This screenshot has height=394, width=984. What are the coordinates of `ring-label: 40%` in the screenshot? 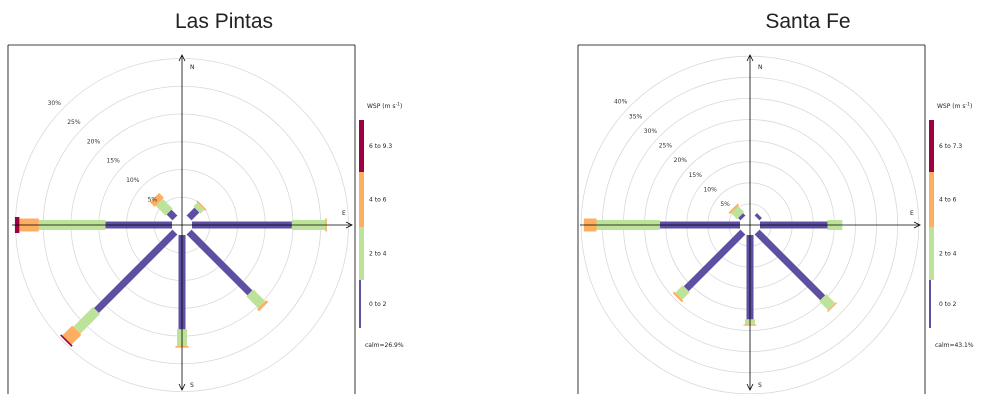 It's located at (621, 102).